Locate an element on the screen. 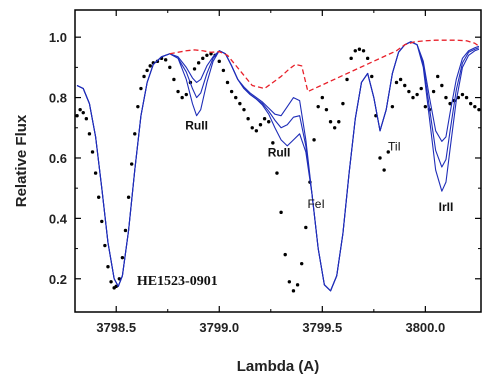  y-tick-label: 0.8 is located at coordinates (58, 98).